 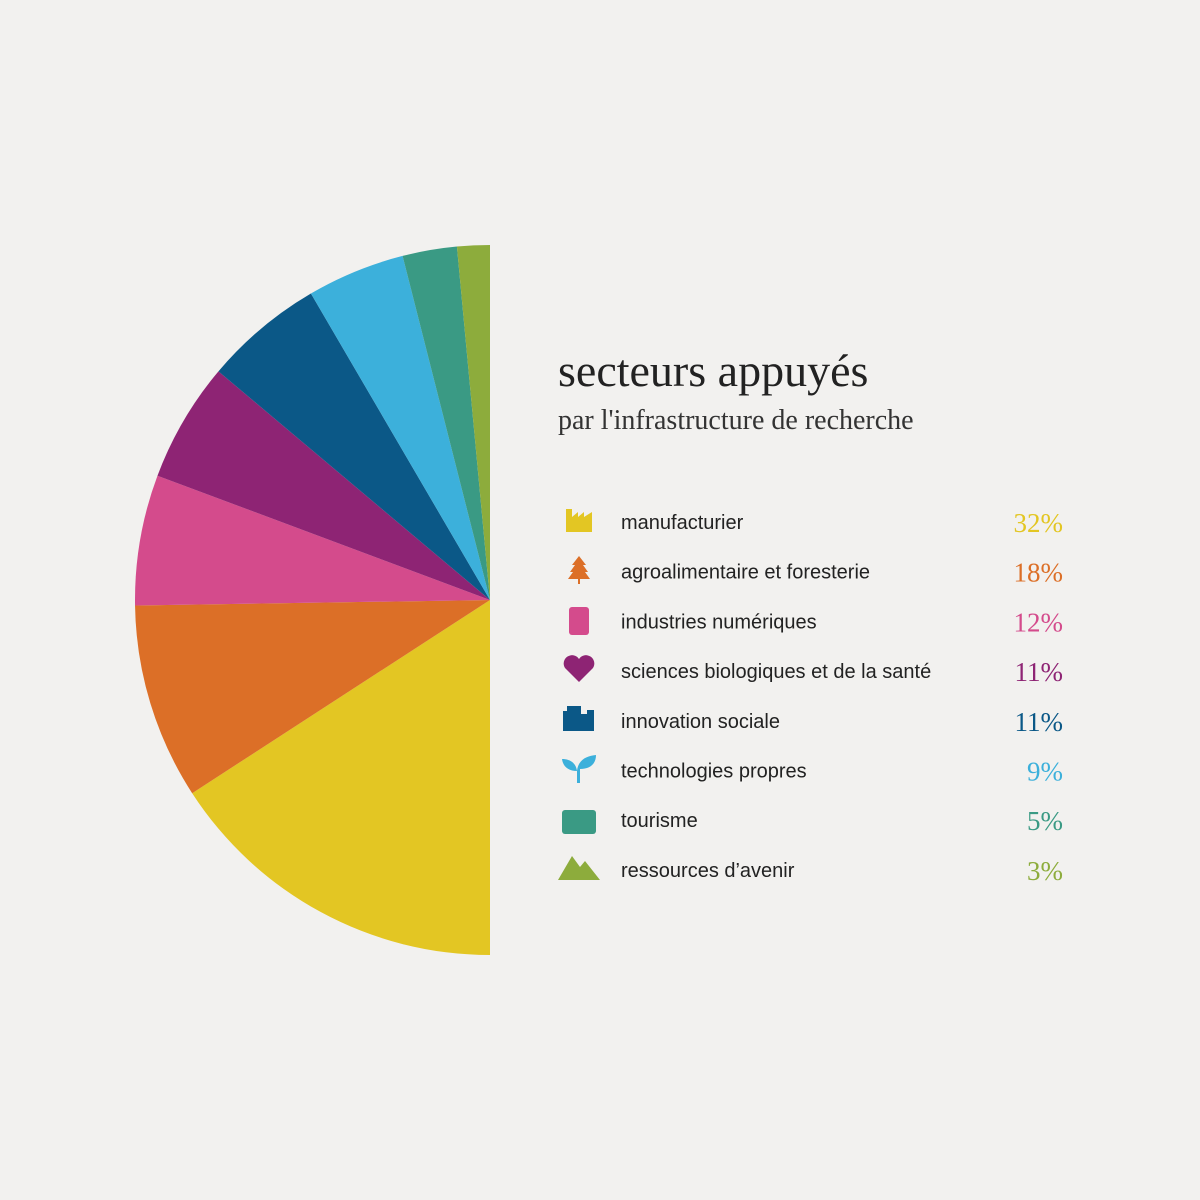 What do you see at coordinates (713, 370) in the screenshot?
I see `chart-title: secteurs appuyés` at bounding box center [713, 370].